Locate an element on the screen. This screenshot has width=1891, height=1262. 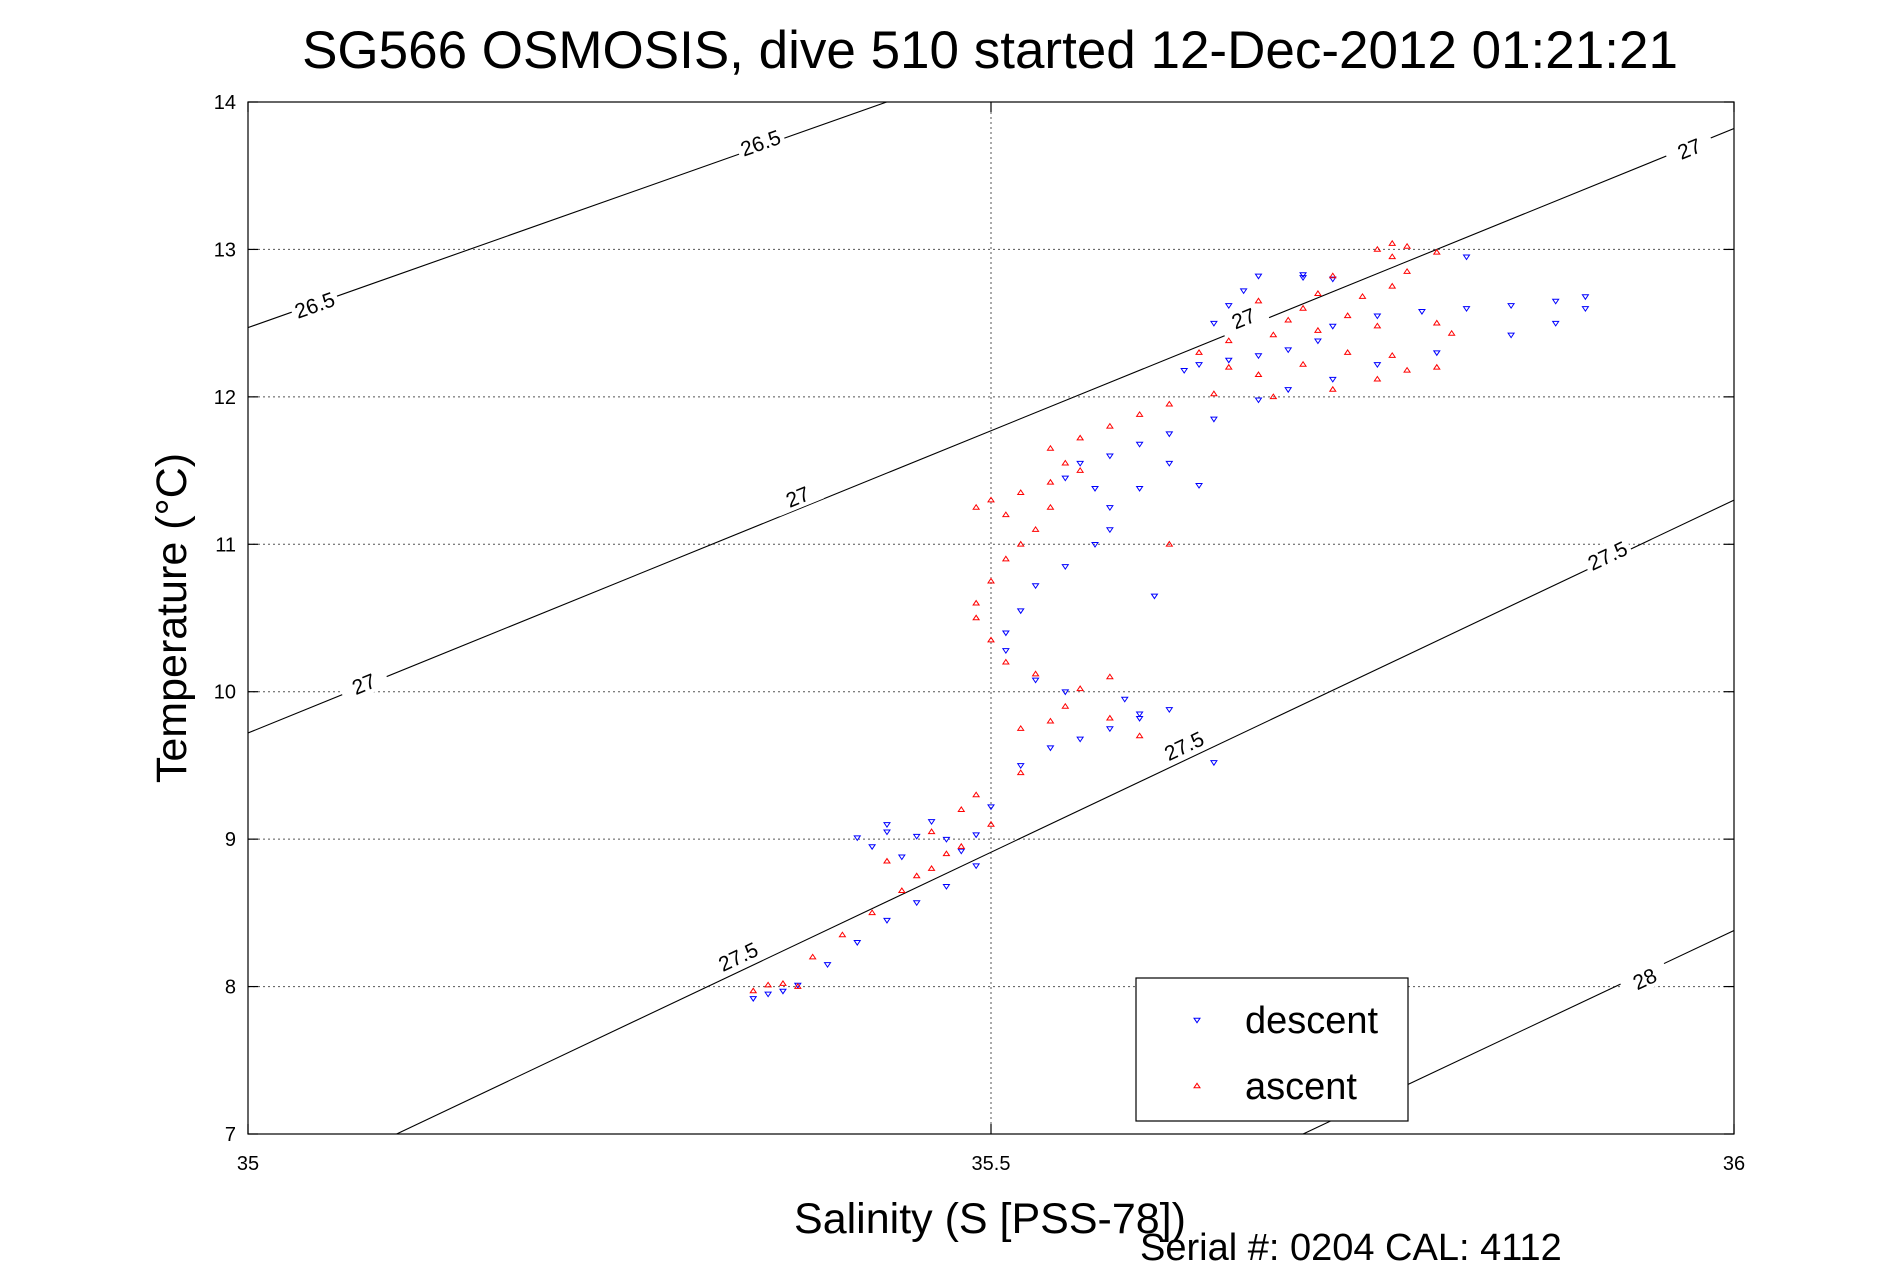
legend-items: descent ascent is located at coordinates (1286, 1054).